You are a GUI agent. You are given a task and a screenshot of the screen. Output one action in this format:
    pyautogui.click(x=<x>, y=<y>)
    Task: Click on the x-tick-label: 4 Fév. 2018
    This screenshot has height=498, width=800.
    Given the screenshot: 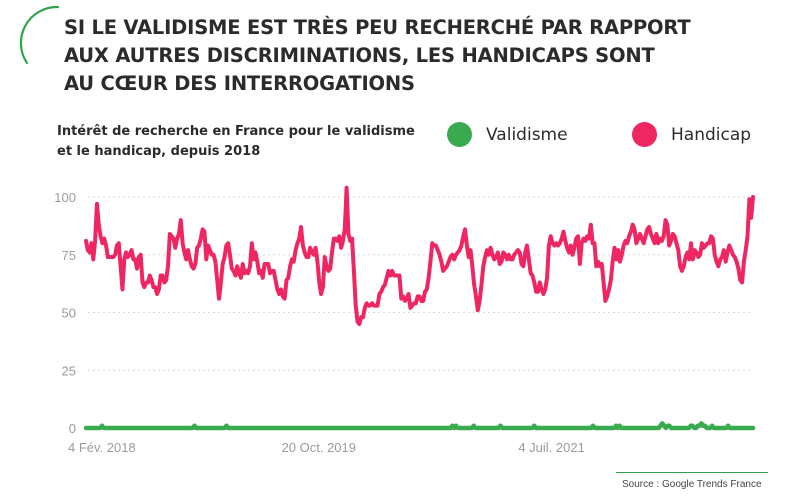 What is the action you would take?
    pyautogui.click(x=102, y=447)
    